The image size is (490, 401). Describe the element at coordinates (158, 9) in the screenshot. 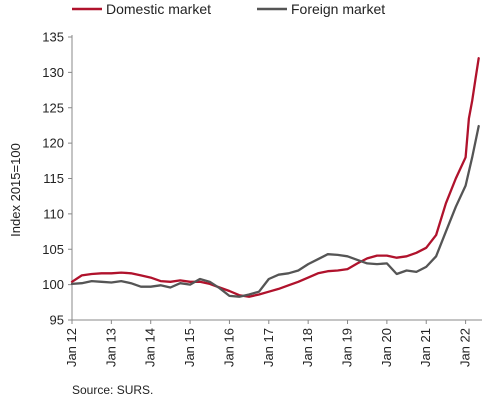

I see `legend-label-domestic: Domestic market` at that location.